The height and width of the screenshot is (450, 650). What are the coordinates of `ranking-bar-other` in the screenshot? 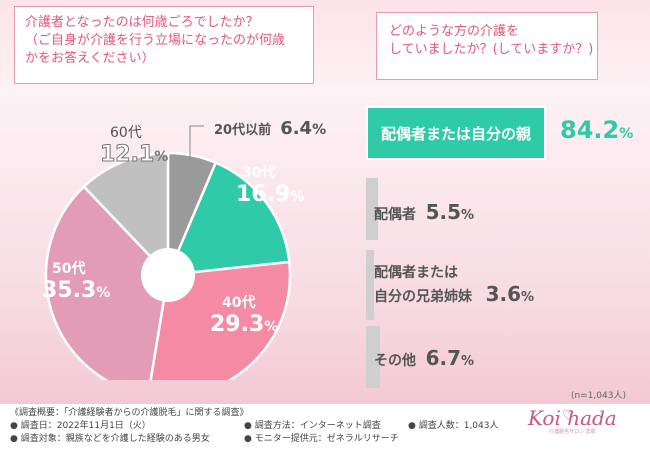 It's located at (373, 357).